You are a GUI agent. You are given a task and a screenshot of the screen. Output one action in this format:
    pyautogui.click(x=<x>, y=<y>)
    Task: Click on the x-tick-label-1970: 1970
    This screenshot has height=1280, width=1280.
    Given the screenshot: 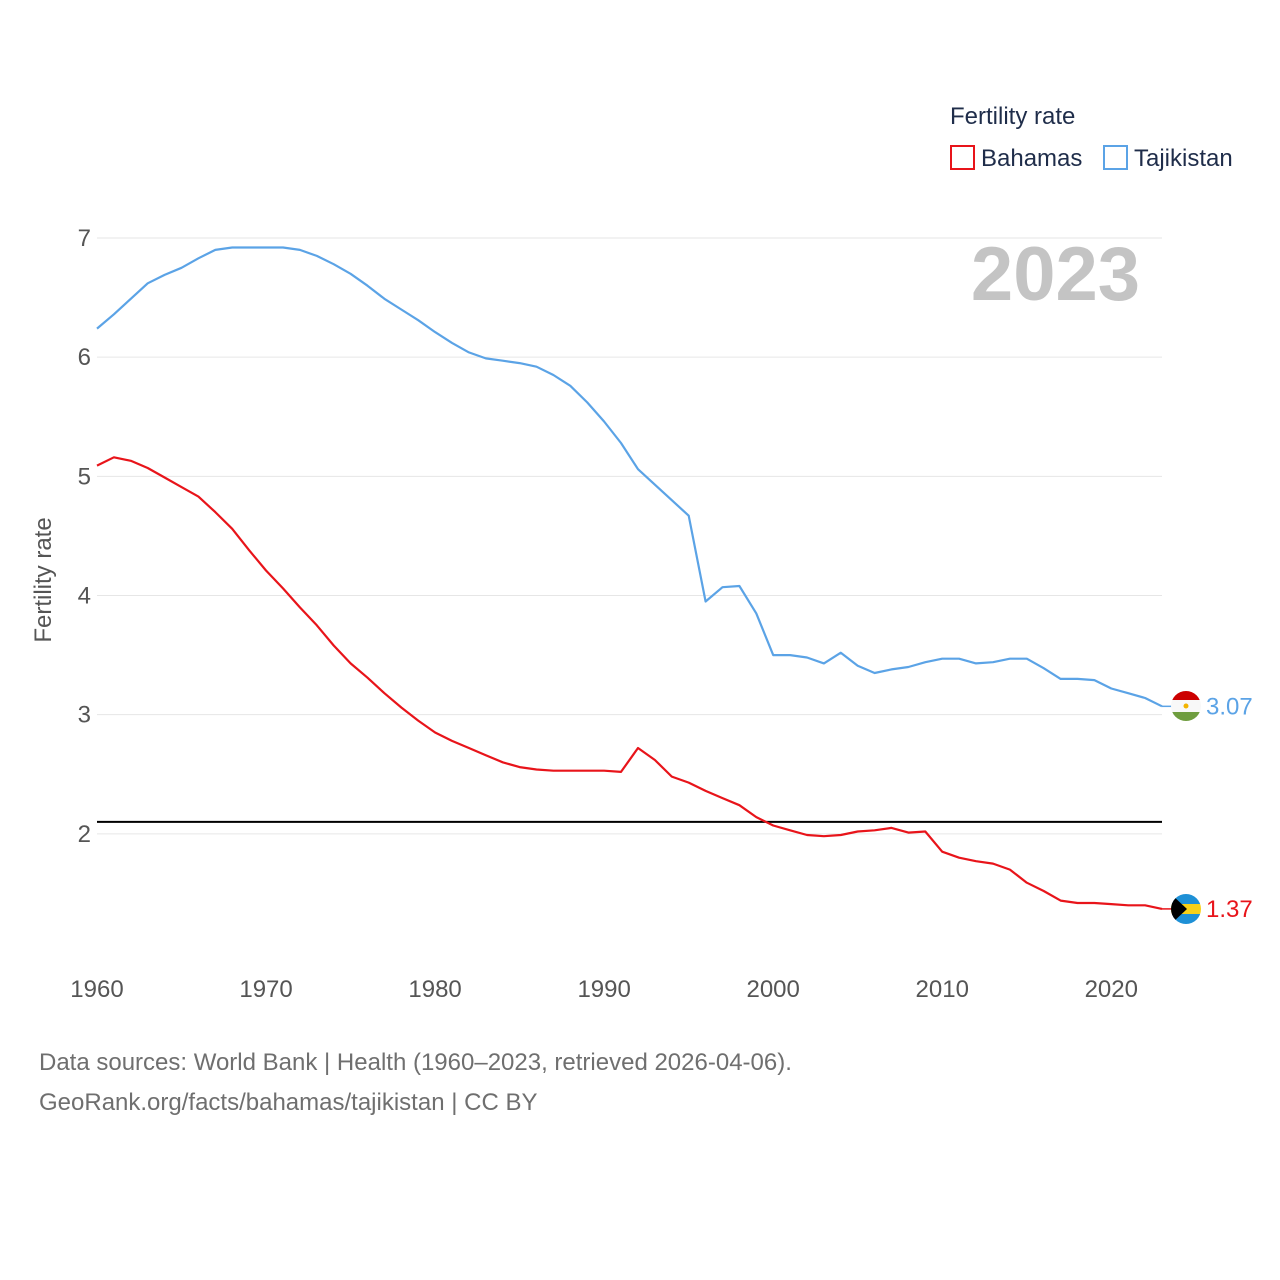 What is the action you would take?
    pyautogui.click(x=265, y=989)
    